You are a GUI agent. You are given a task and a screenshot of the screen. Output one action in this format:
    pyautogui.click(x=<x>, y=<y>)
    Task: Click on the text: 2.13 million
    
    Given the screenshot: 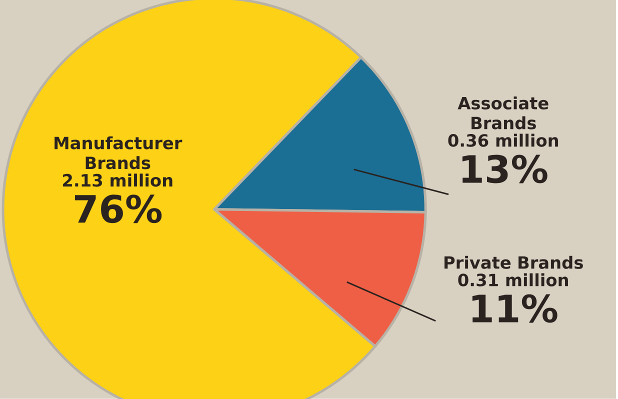 What is the action you would take?
    pyautogui.click(x=117, y=180)
    